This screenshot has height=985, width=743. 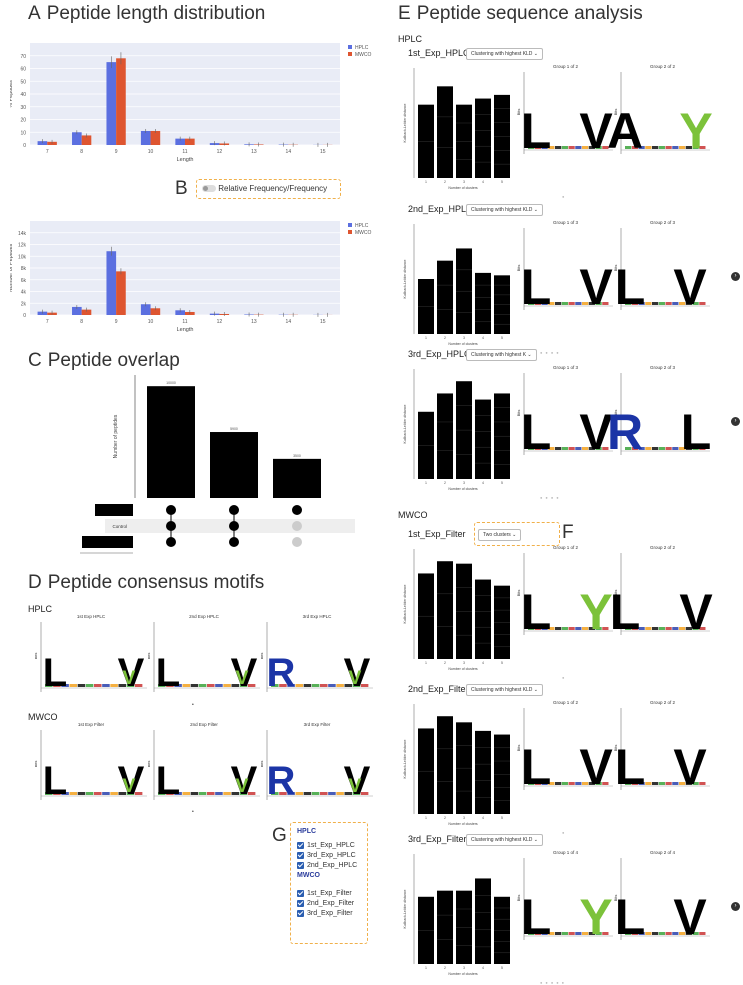 I want to click on y-tick-label: 14k, so click(x=22, y=234).